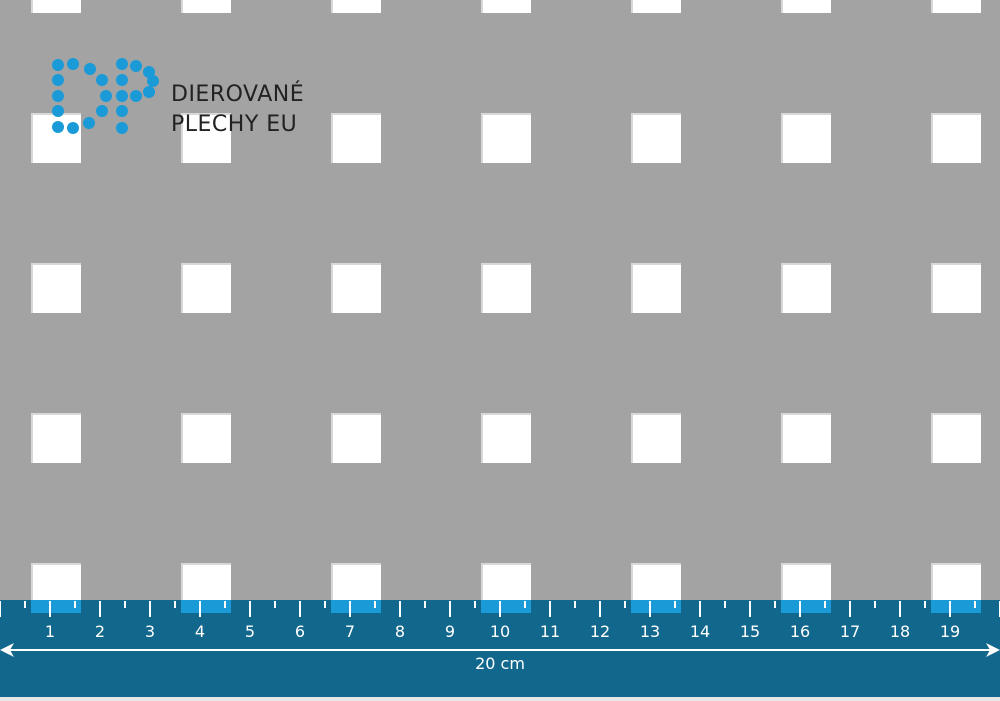 The image size is (1000, 701). I want to click on ruler-label: 8, so click(400, 631).